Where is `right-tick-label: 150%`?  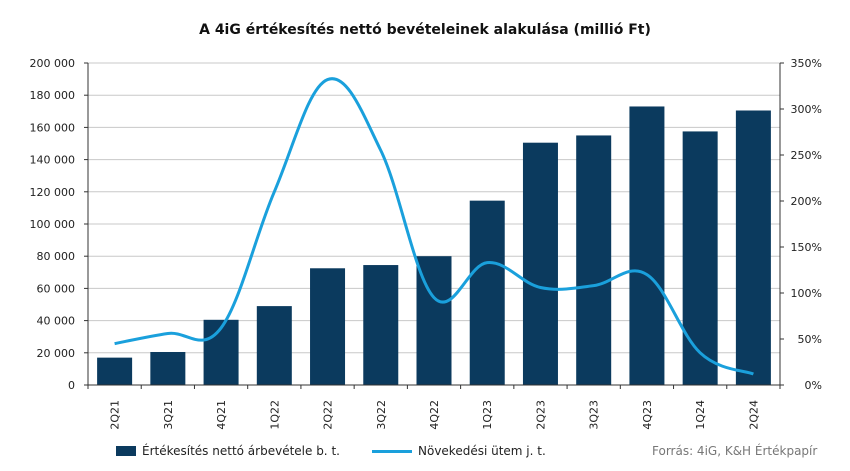 right-tick-label: 150% is located at coordinates (806, 247).